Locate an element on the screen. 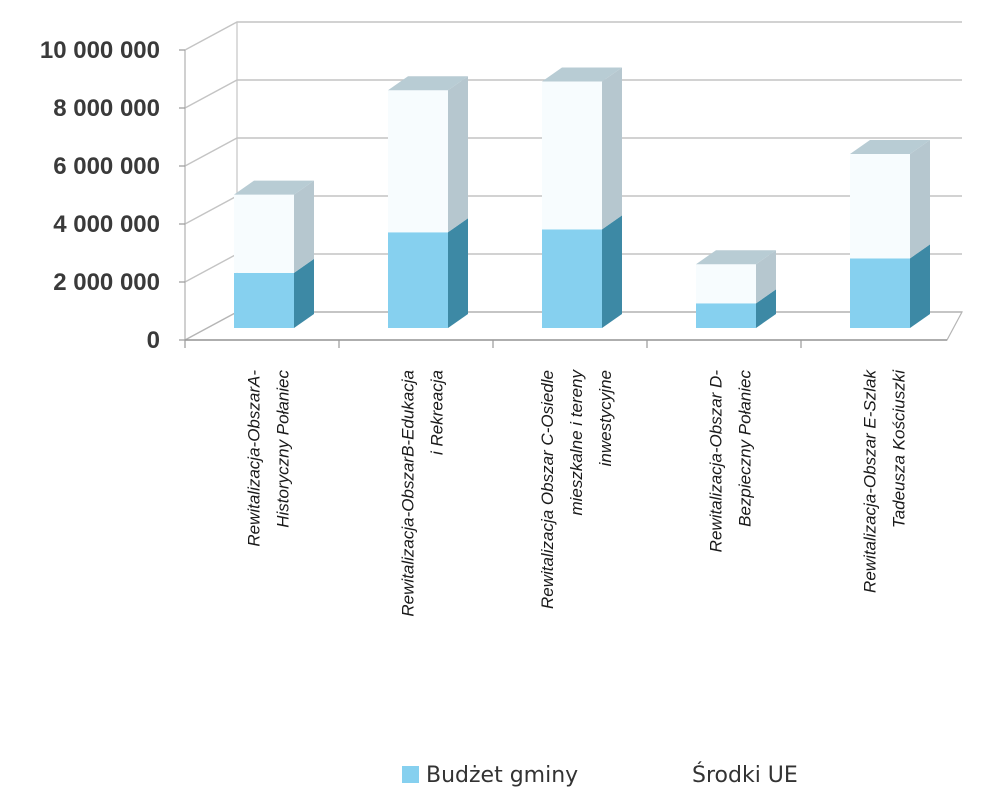 The image size is (995, 797). x-category-label-line: Historyczny Połaniec is located at coordinates (283, 449).